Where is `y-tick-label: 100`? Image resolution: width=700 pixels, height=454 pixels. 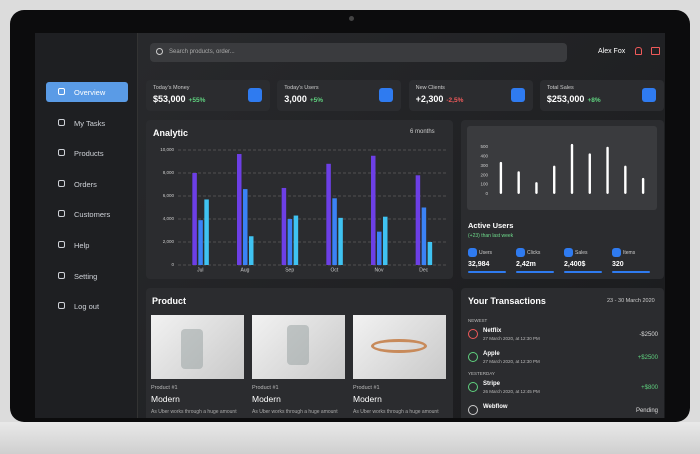
y-tick-label: 100 is located at coordinates (484, 184).